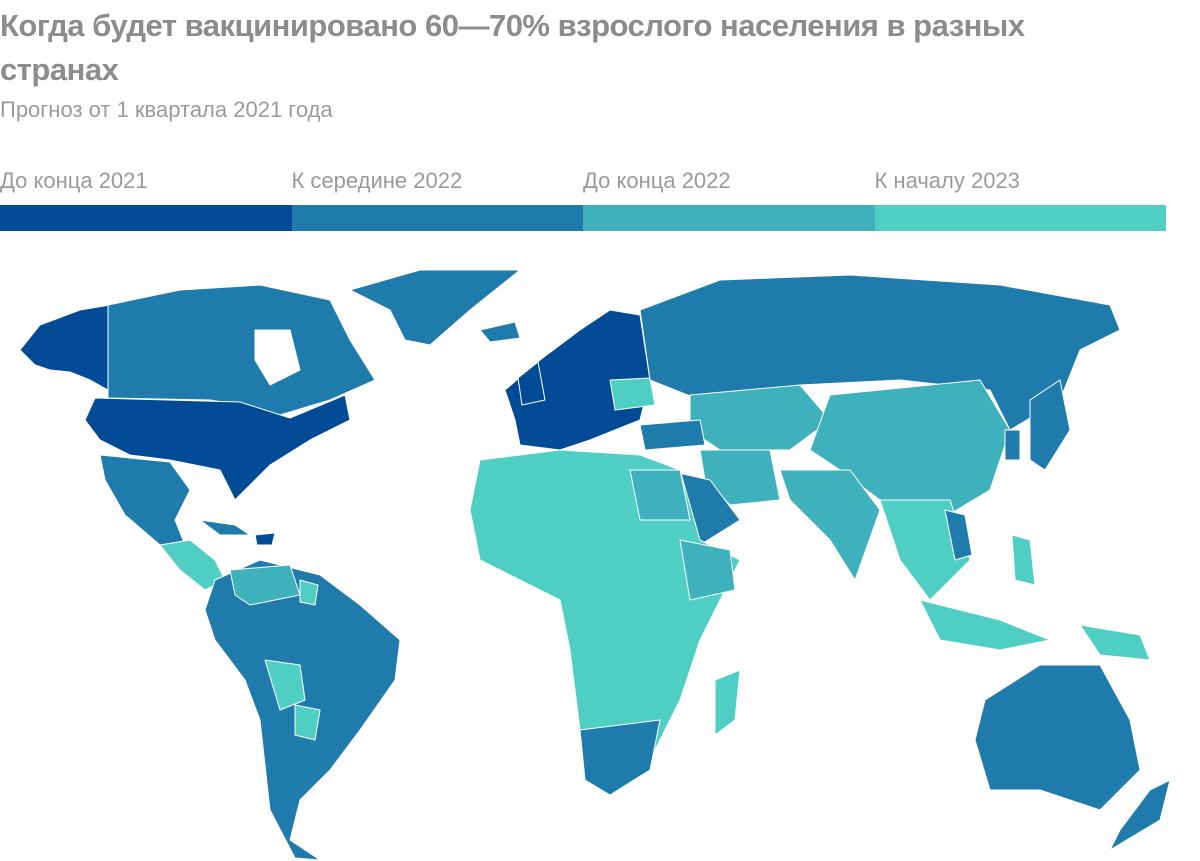  What do you see at coordinates (225, 527) in the screenshot?
I see `region-cuba` at bounding box center [225, 527].